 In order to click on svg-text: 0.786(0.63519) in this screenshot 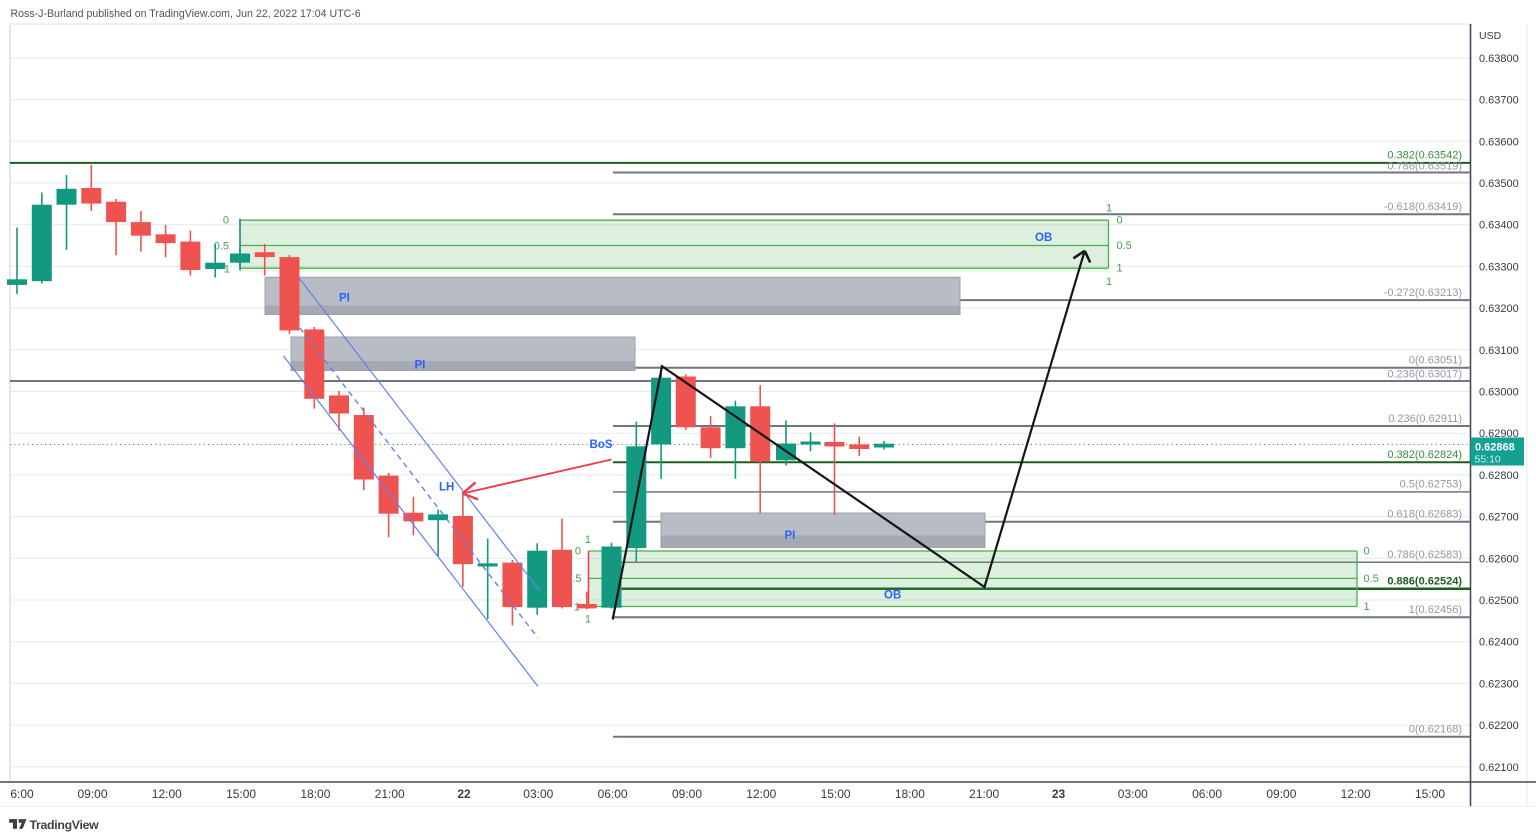, I will do `click(1424, 166)`.